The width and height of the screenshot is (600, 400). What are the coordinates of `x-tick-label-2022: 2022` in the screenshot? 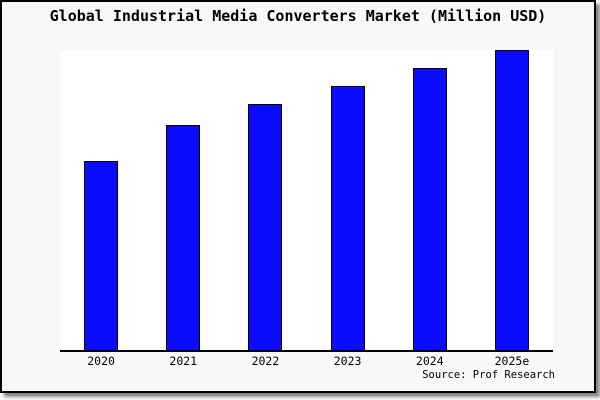 It's located at (265, 361).